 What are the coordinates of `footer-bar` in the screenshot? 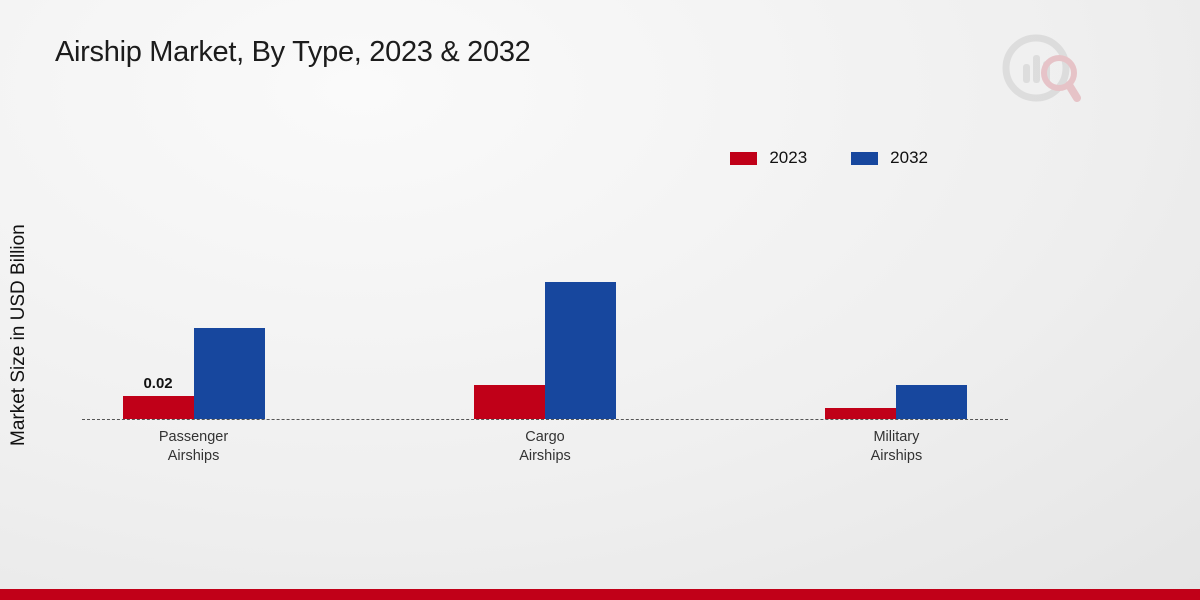 It's located at (600, 594).